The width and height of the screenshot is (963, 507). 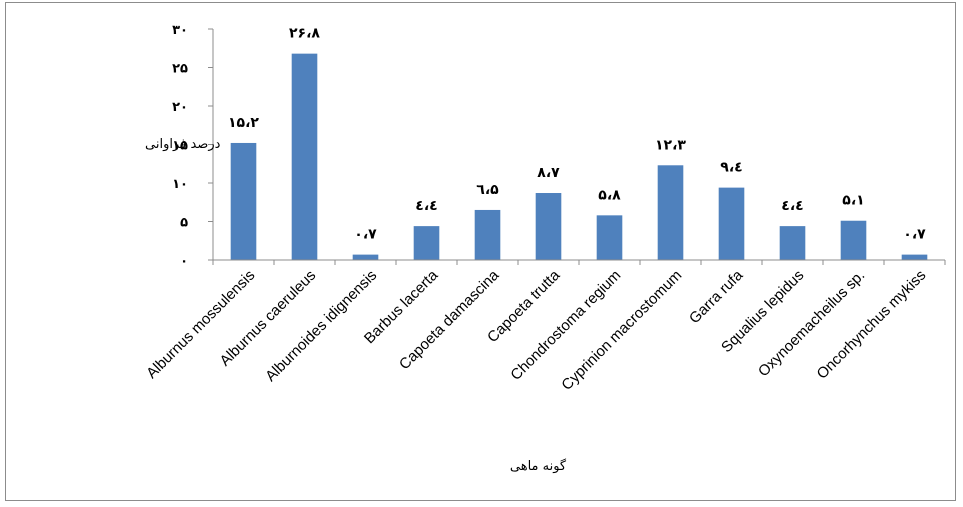 I want to click on y-tick-label: ۵, so click(x=184, y=223).